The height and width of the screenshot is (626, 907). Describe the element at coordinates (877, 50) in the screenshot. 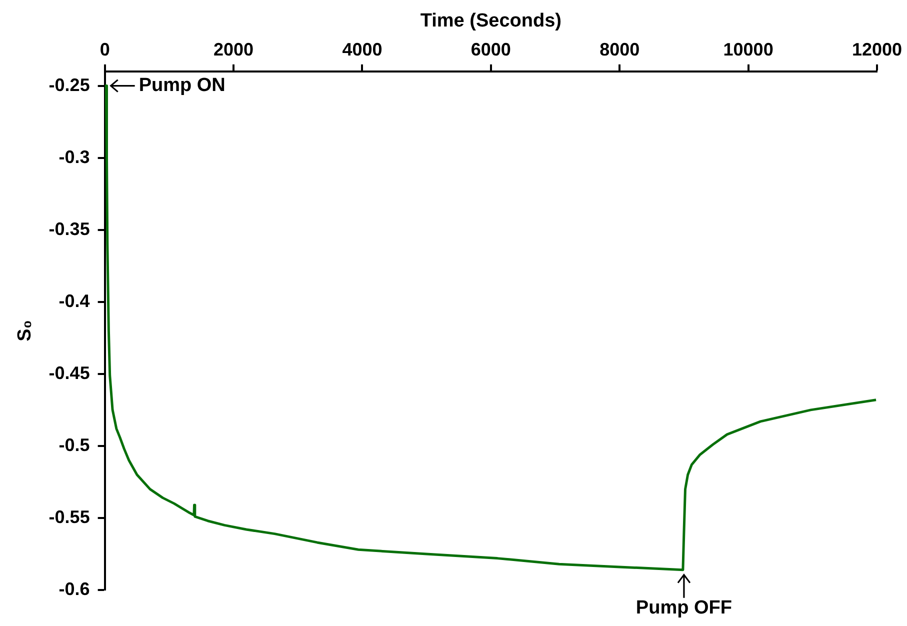

I see `x-tick-label: 12000` at that location.